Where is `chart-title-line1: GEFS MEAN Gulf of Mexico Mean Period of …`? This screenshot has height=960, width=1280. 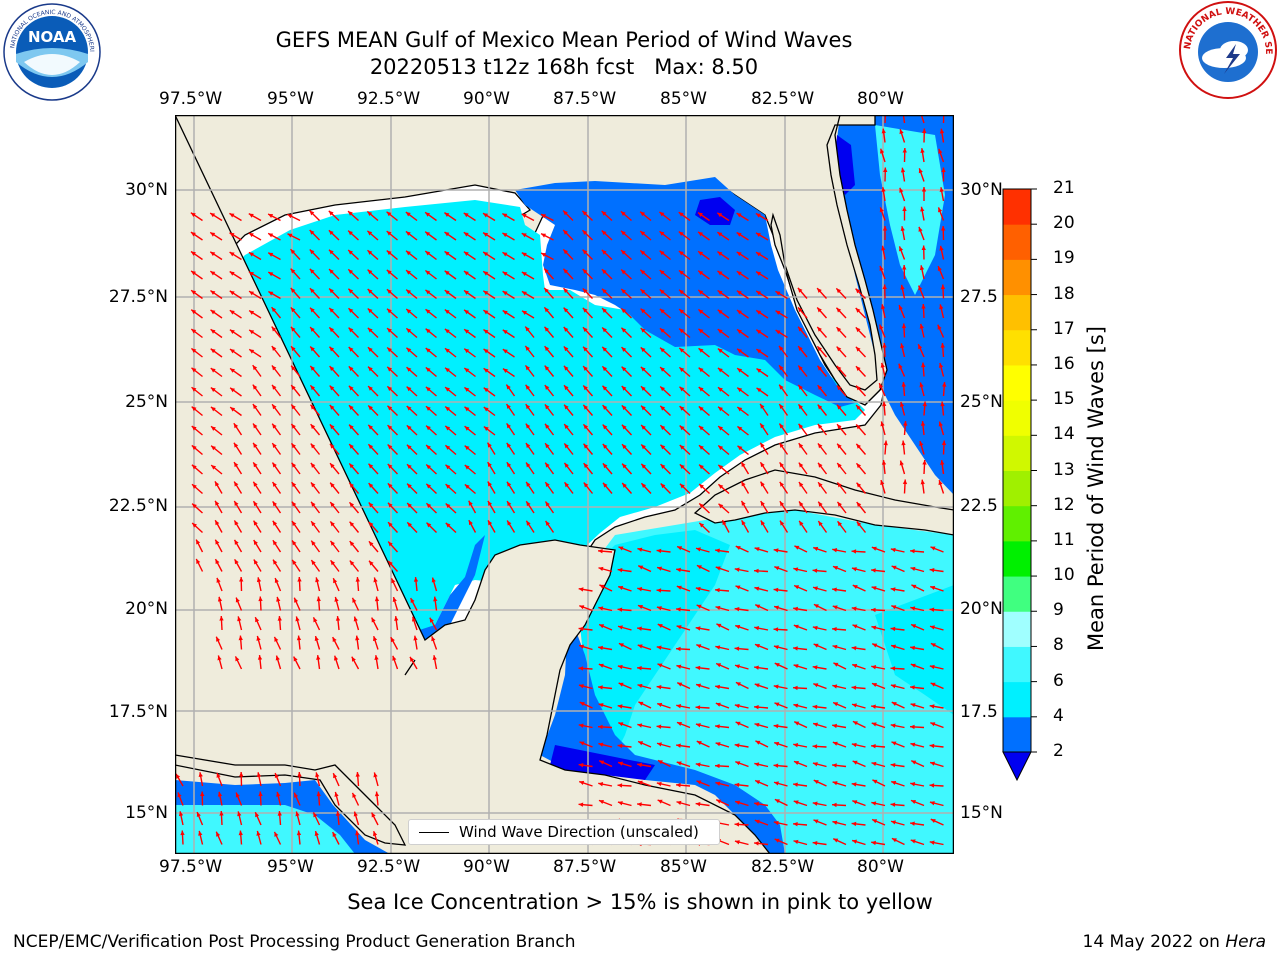
chart-title-line1: GEFS MEAN Gulf of Mexico Mean Period of … is located at coordinates (564, 40).